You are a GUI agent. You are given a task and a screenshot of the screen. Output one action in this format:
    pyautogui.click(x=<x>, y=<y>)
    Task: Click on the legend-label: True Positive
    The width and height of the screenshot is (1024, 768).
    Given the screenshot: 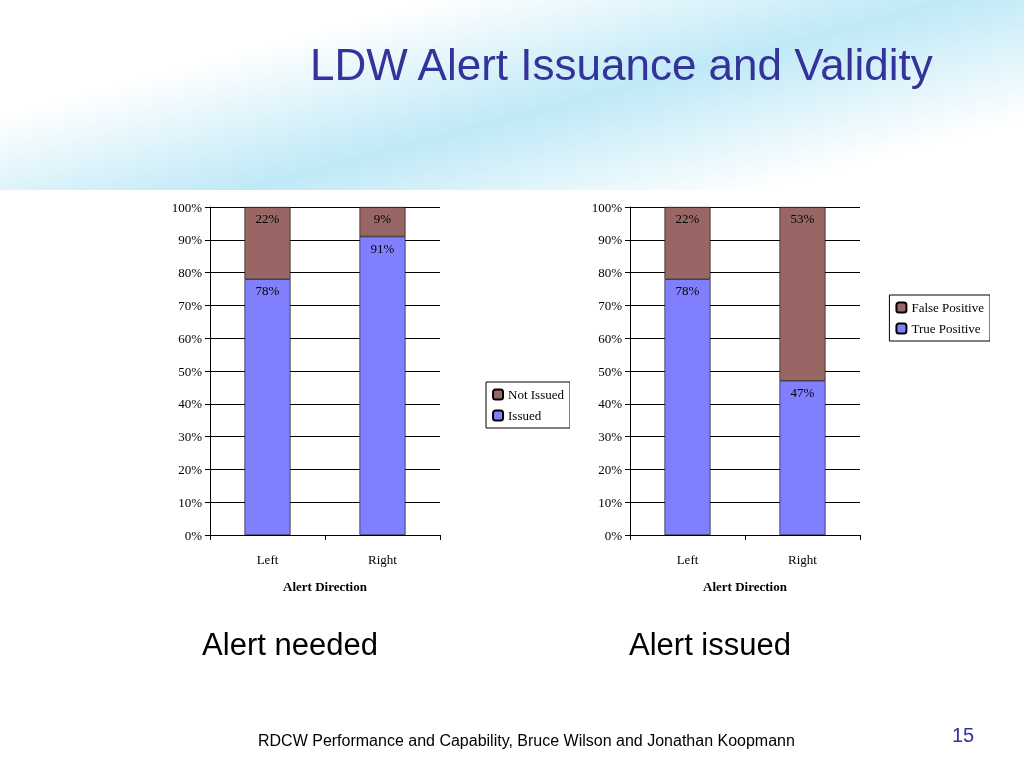 What is the action you would take?
    pyautogui.click(x=946, y=328)
    